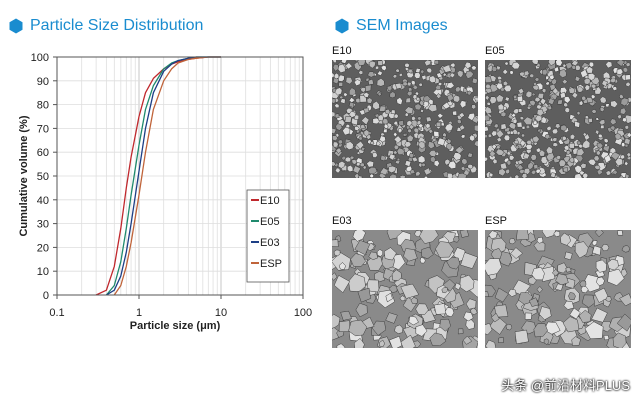 The image size is (640, 400). I want to click on x-axis-label: Particle size (μm), so click(175, 326).